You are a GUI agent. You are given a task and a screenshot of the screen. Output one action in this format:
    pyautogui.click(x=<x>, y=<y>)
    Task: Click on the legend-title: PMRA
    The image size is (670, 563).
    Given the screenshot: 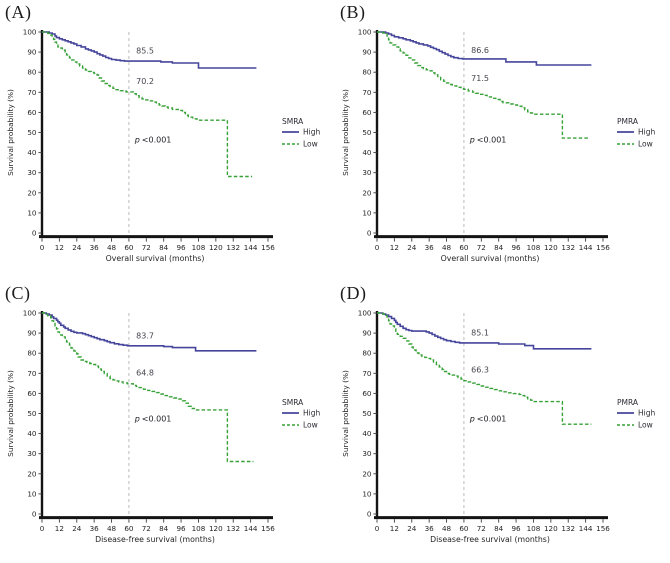 What is the action you would take?
    pyautogui.click(x=628, y=121)
    